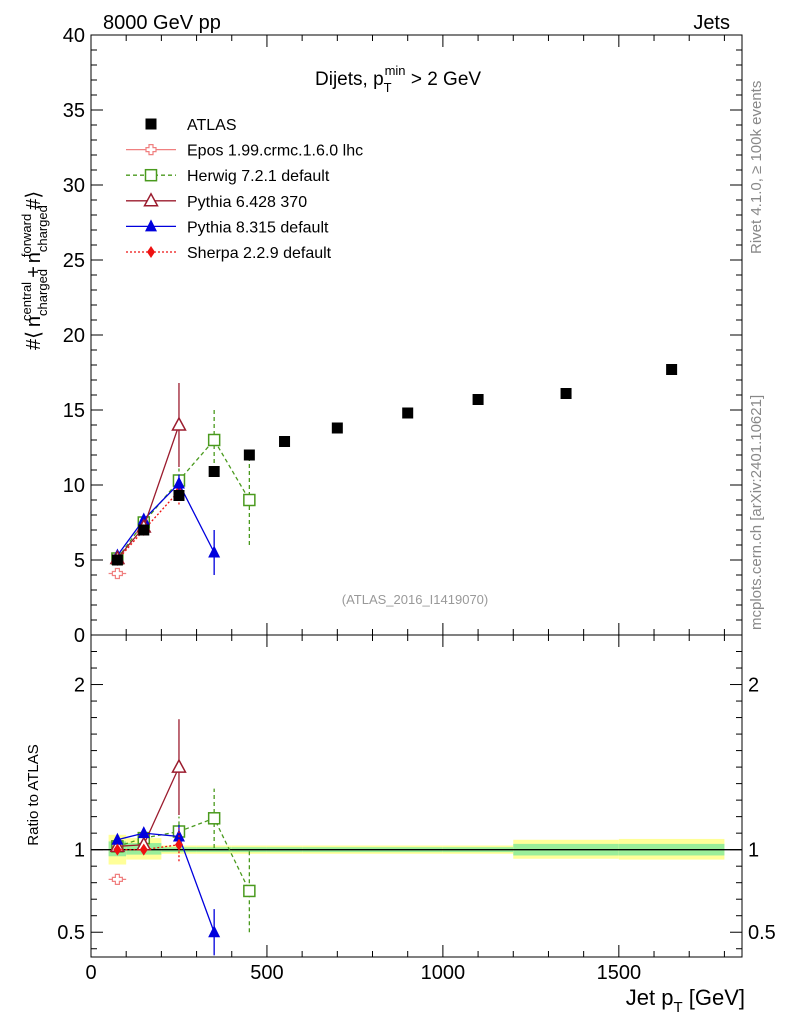 The height and width of the screenshot is (1024, 786). I want to click on main-ytick-label: 5, so click(79, 561).